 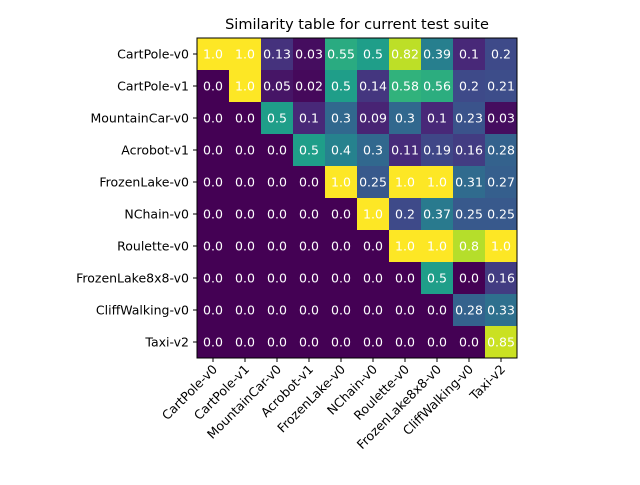 I want to click on heatmap-cell-label: 0.56, so click(x=437, y=86).